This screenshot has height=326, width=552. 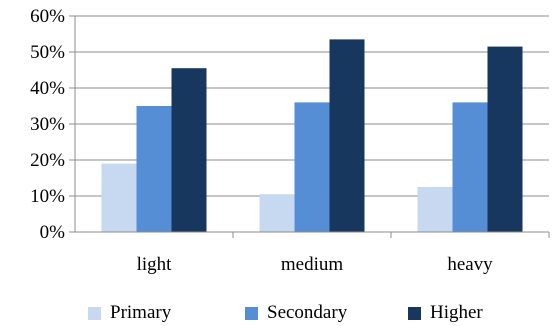 I want to click on x-tick-label: medium, so click(x=312, y=264).